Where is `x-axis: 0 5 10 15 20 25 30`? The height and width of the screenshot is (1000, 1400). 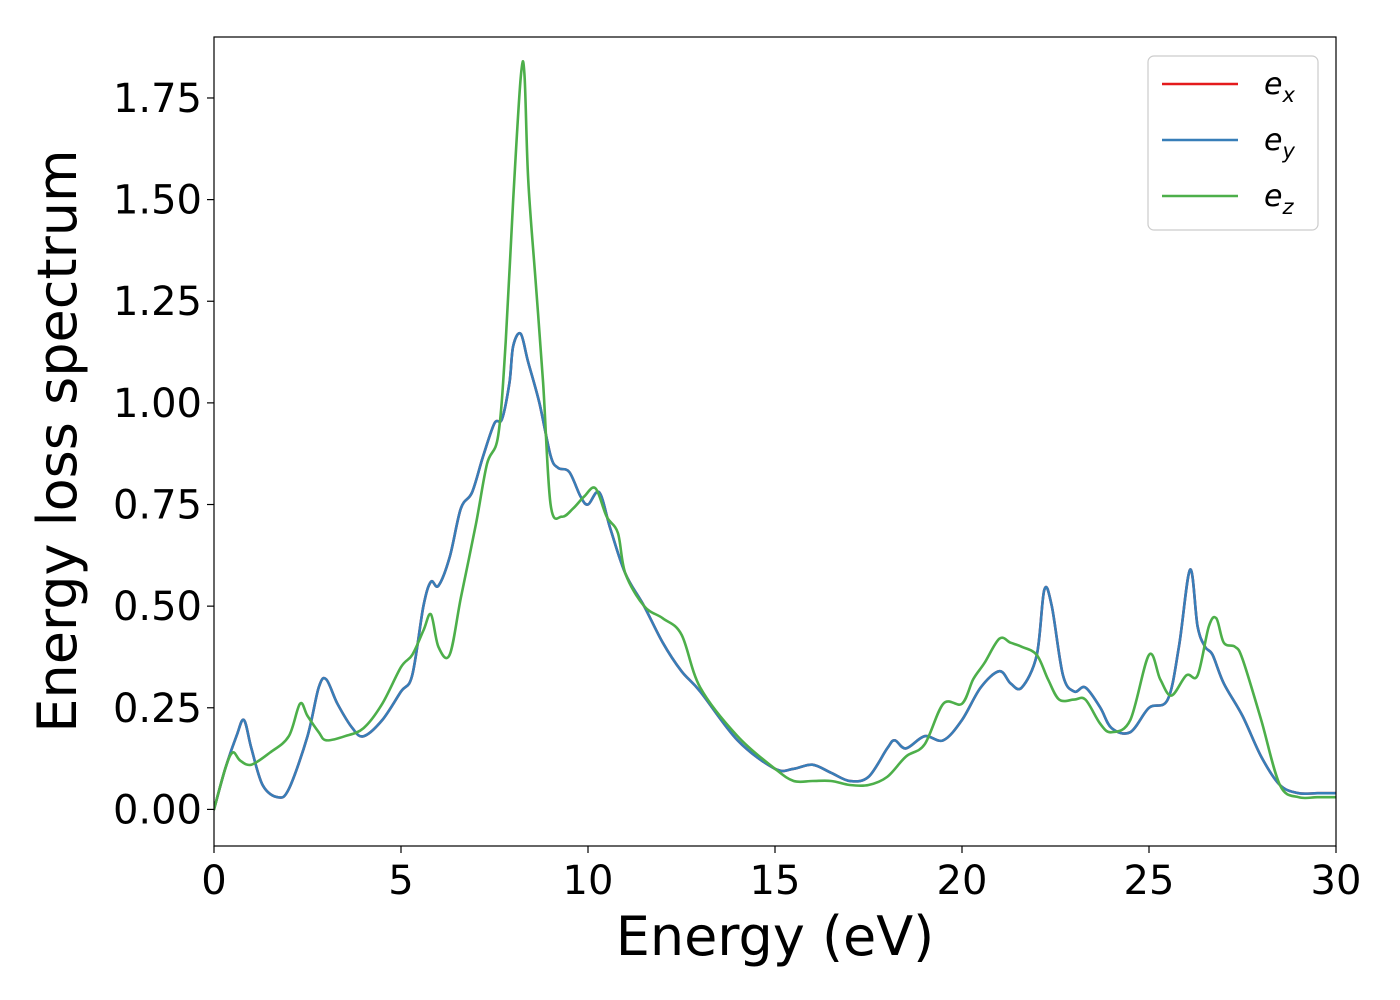 x-axis: 0 5 10 15 20 25 30 is located at coordinates (781, 875).